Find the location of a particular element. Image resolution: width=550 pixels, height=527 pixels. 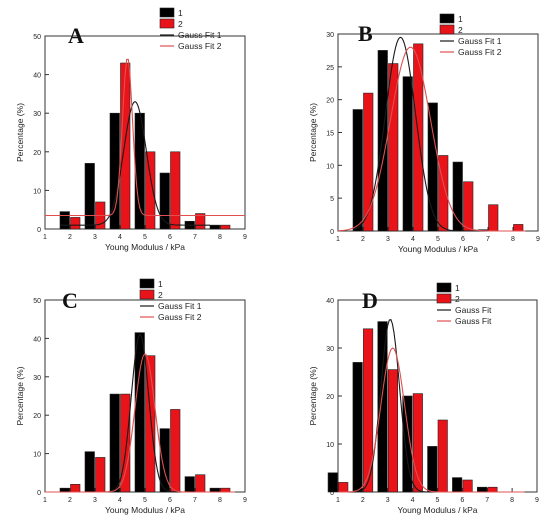

y-tick-label: 10 is located at coordinates (37, 191).